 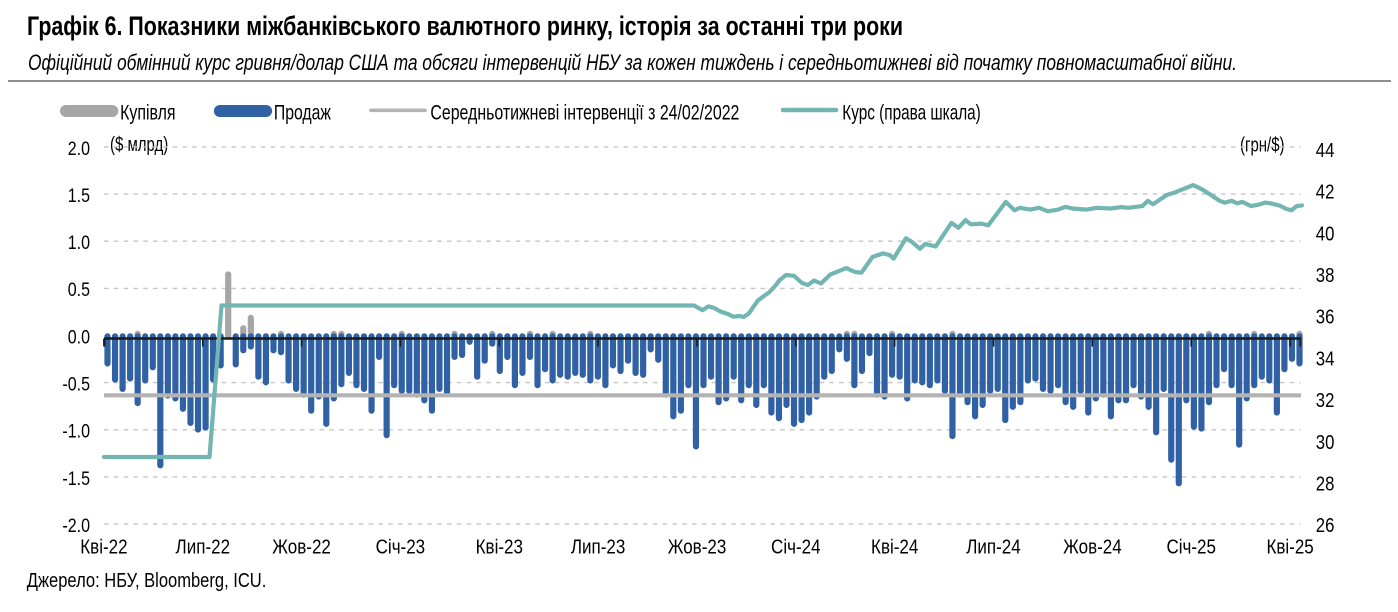 I want to click on svg-text: -1.5, so click(x=76, y=479).